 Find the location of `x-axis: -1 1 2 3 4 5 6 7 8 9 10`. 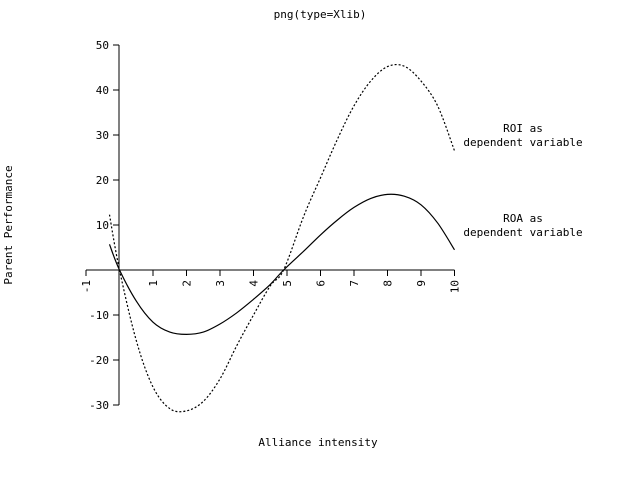

x-axis: -1 1 2 3 4 5 6 7 8 9 10 is located at coordinates (271, 281).